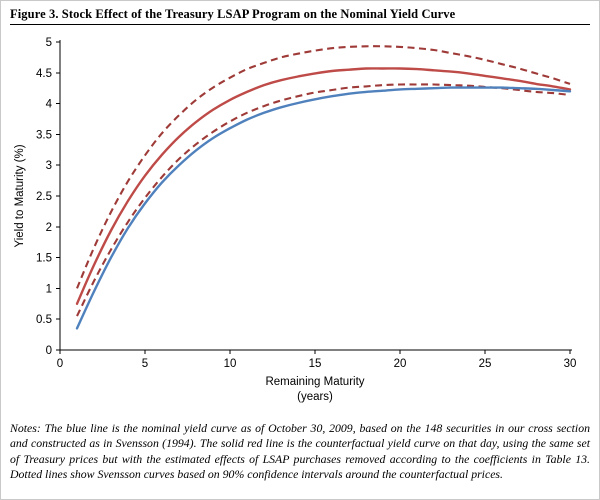 The width and height of the screenshot is (600, 500). What do you see at coordinates (485, 364) in the screenshot?
I see `tick-label: 25` at bounding box center [485, 364].